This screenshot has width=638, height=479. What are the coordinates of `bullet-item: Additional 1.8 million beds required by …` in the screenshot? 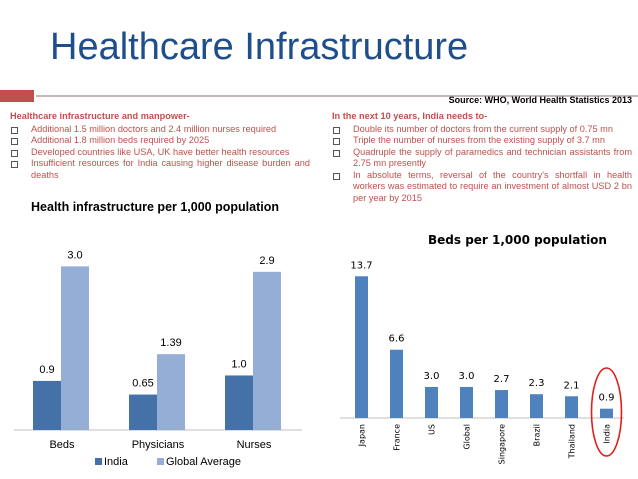 It's located at (160, 141).